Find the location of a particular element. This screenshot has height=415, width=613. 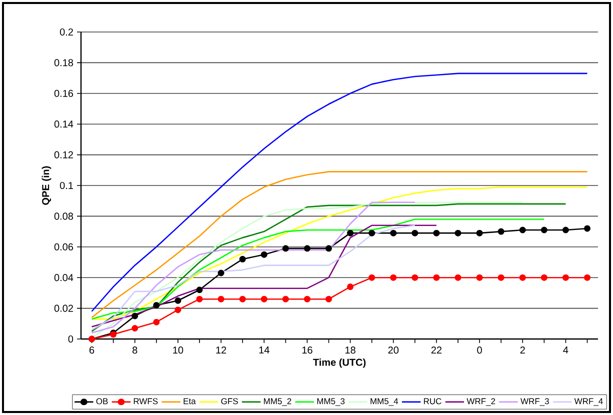

x-tick-label: 14 is located at coordinates (264, 350).